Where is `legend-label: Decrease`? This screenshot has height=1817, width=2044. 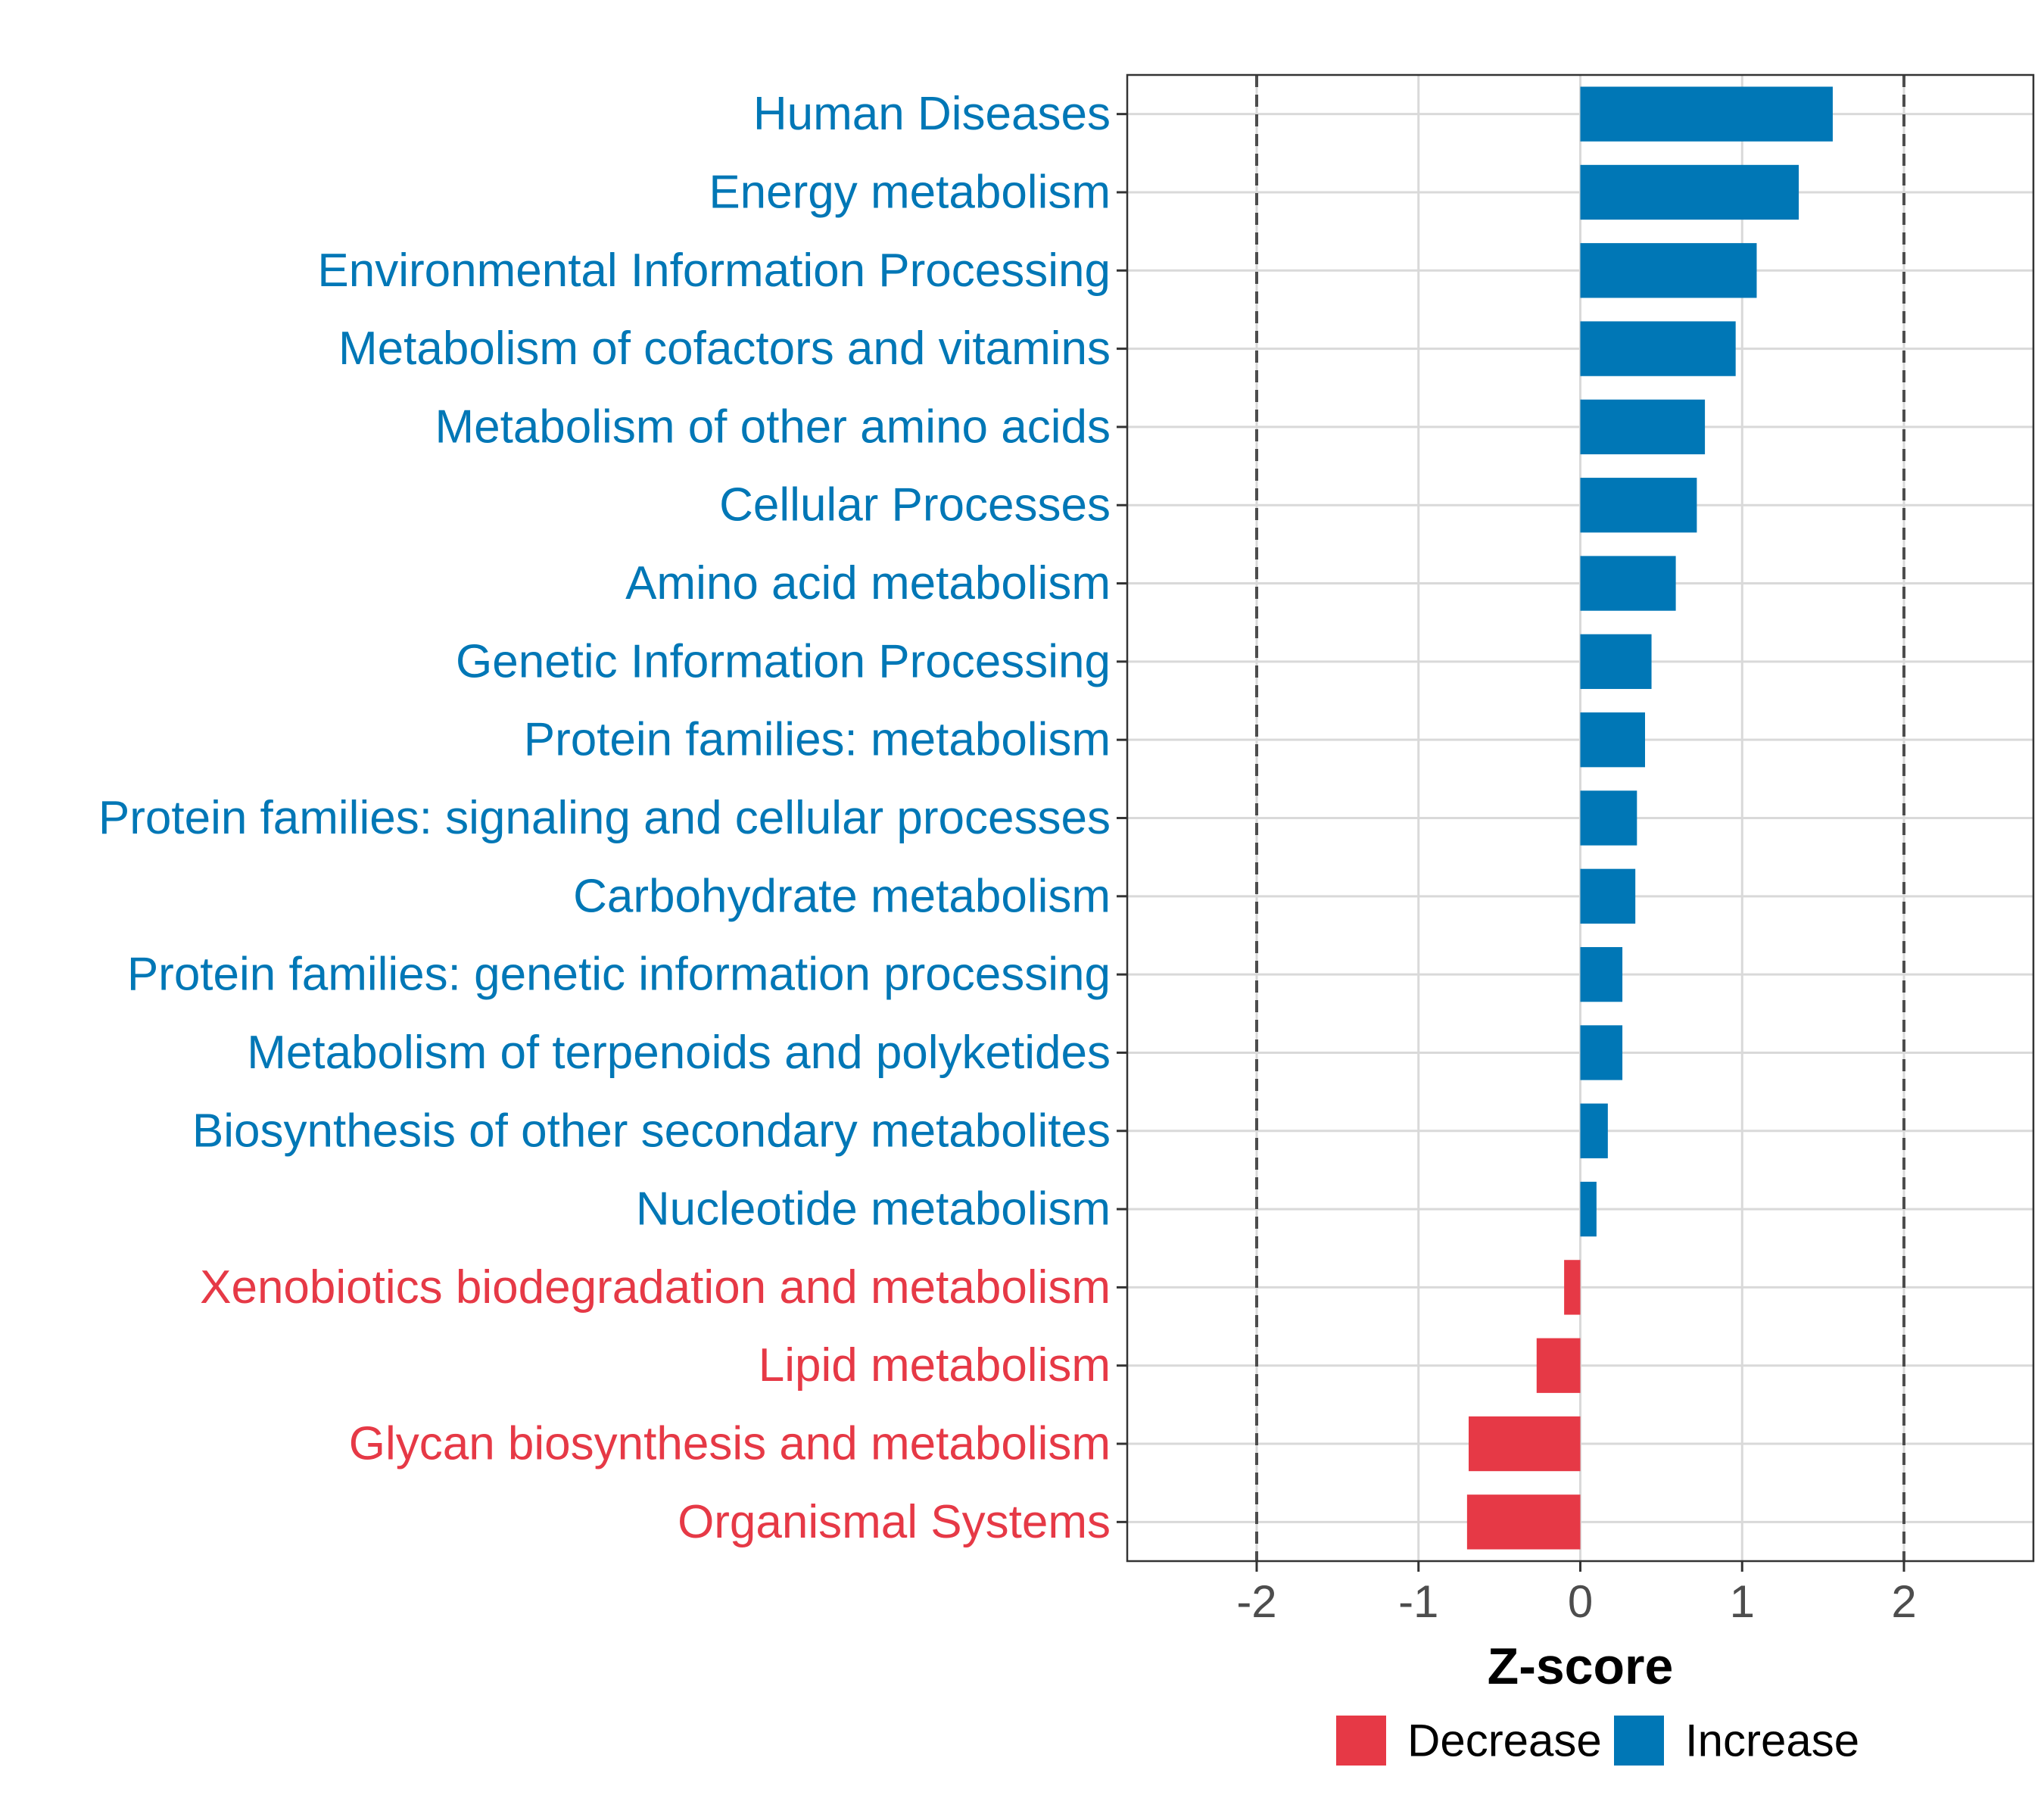 legend-label: Decrease is located at coordinates (1504, 1741).